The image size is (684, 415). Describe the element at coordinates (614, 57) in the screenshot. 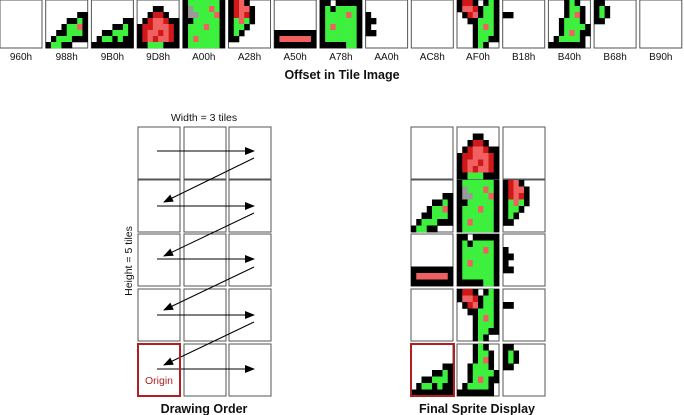

I see `offset-label: B68h` at that location.